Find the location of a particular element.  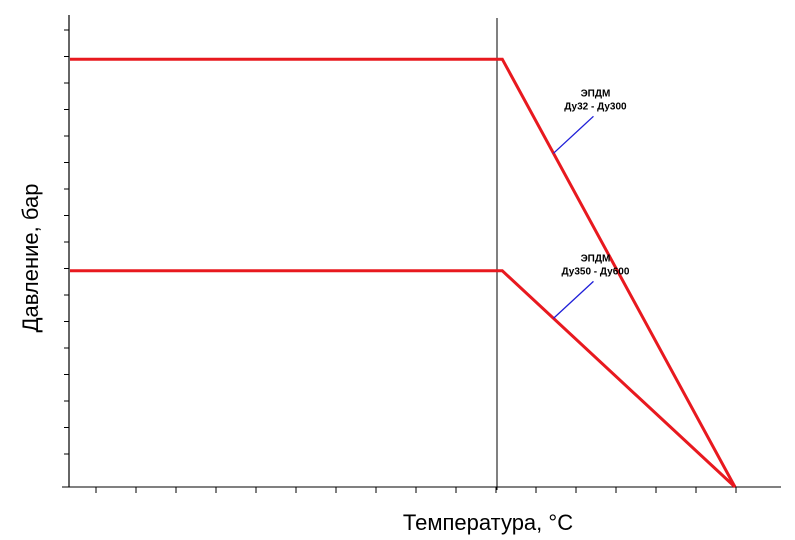

annotation-label-1-2: Ду32 - Ду300 is located at coordinates (595, 106).